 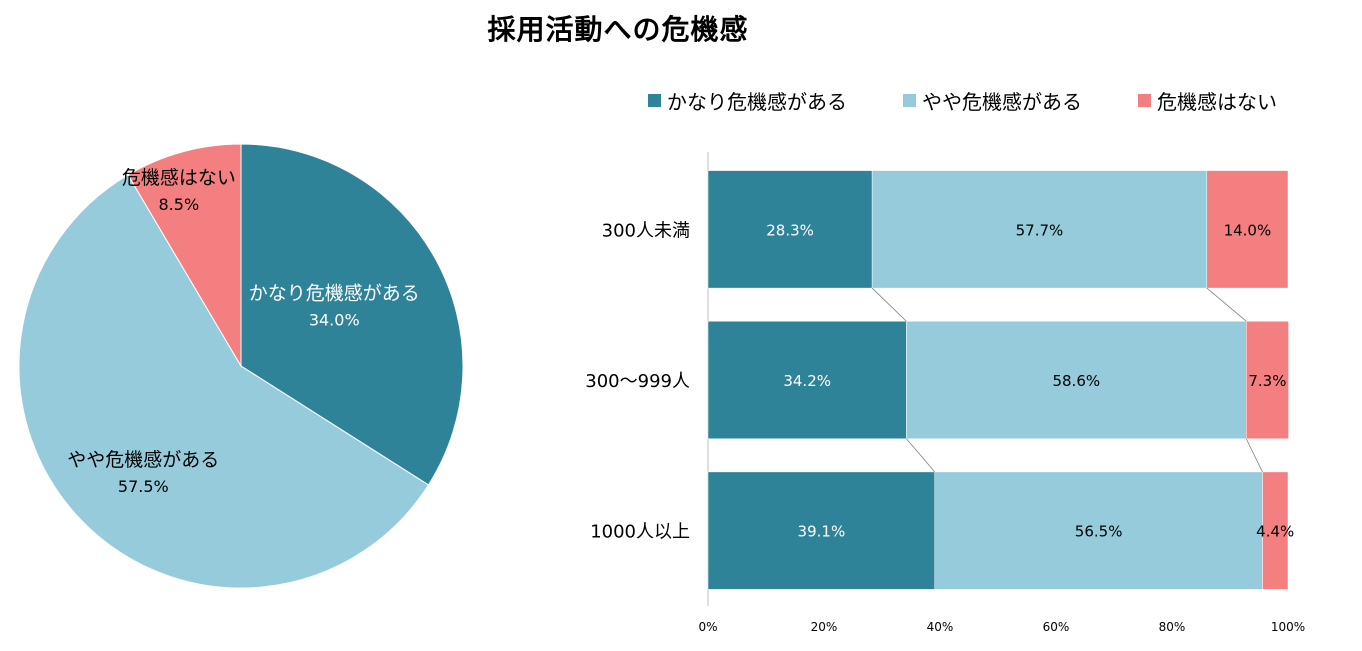 I want to click on pie-slice-value: 8.5%, so click(x=179, y=204).